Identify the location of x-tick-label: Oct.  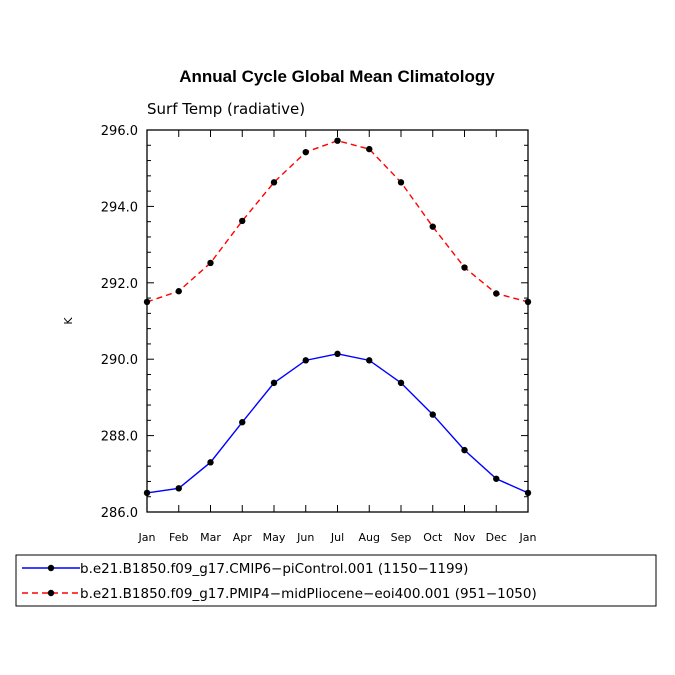
(433, 537).